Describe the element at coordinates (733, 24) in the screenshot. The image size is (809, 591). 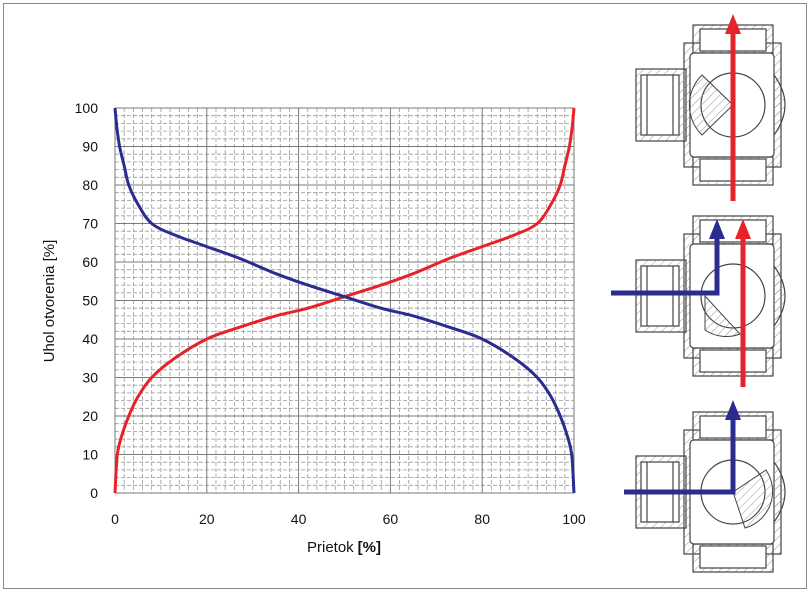
I see `red-arrow-top-head` at that location.